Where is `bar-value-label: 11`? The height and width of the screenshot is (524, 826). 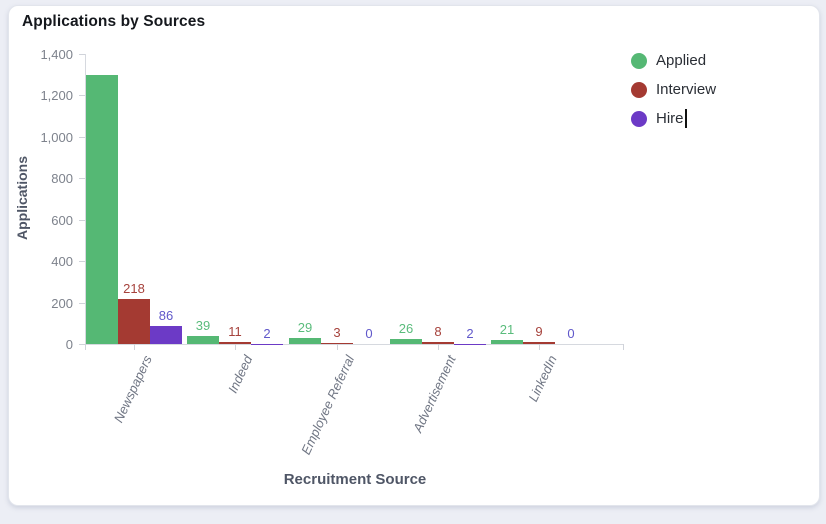 bar-value-label: 11 is located at coordinates (235, 331).